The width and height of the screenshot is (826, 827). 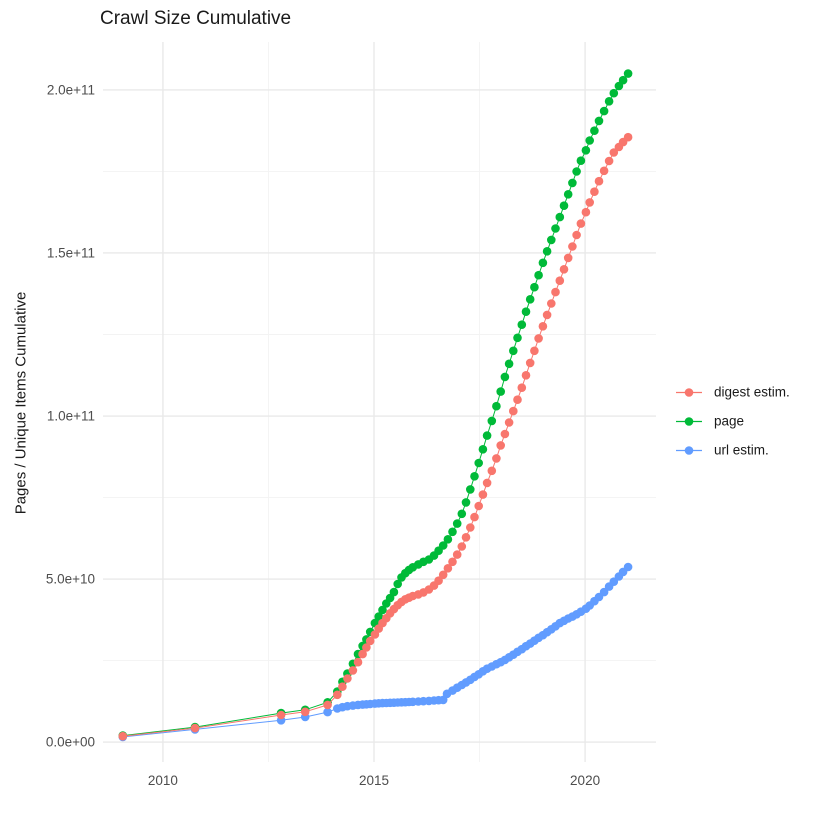 What do you see at coordinates (689, 421) in the screenshot?
I see `legend-key-page-icon` at bounding box center [689, 421].